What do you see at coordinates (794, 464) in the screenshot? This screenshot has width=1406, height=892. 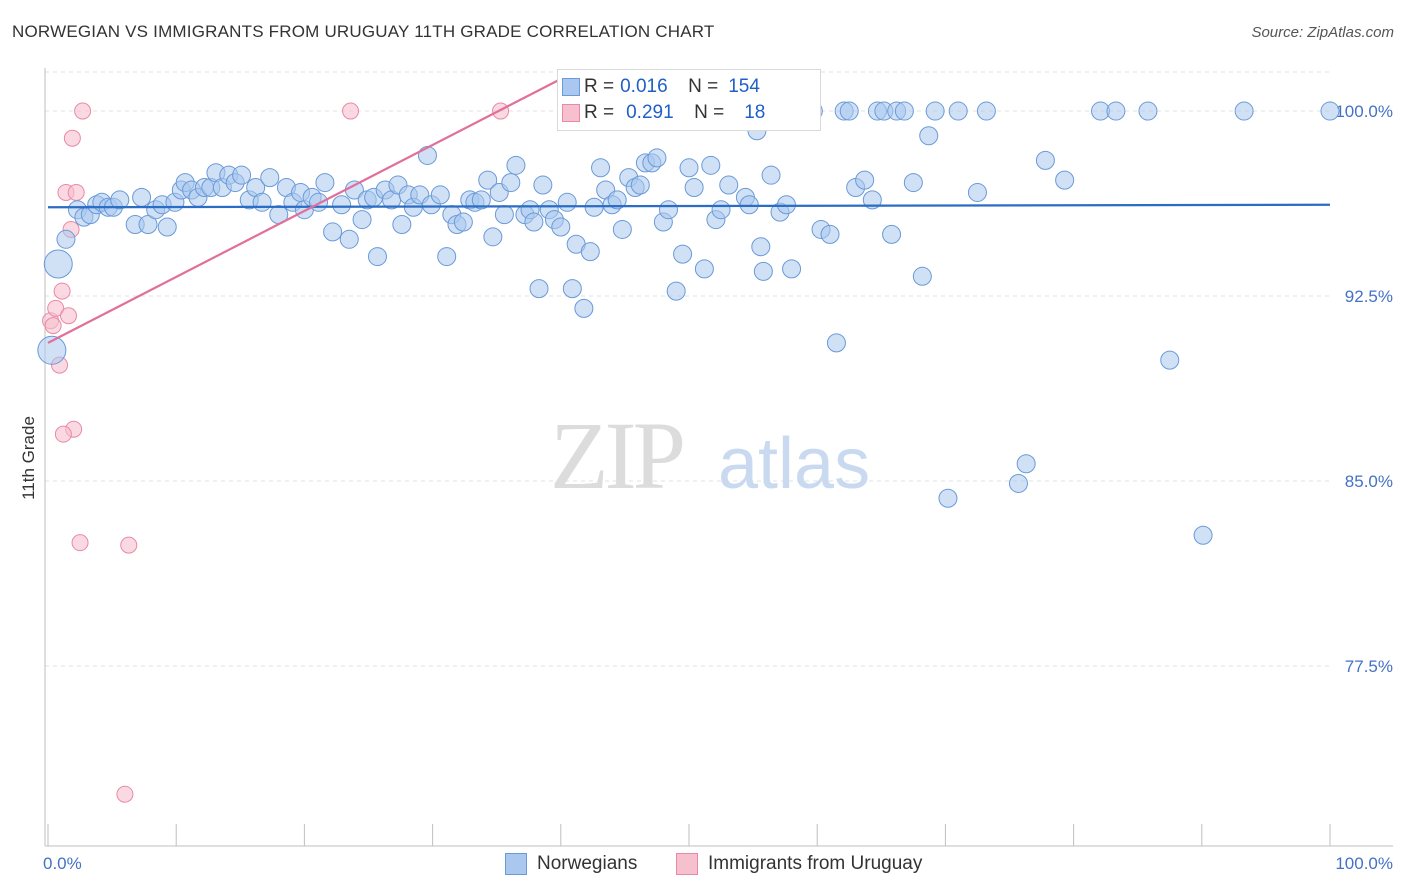 I see `watermark-atlas: atlas` at bounding box center [794, 464].